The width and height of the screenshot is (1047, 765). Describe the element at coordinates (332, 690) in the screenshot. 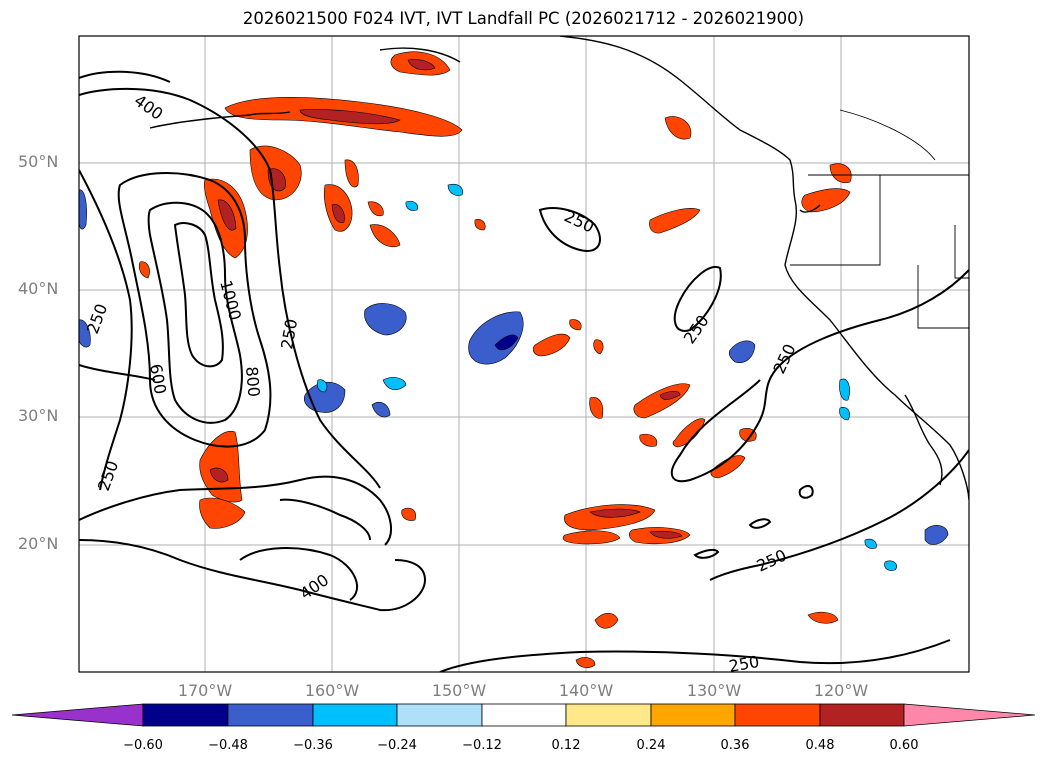

I see `lon-label: 160°W` at that location.